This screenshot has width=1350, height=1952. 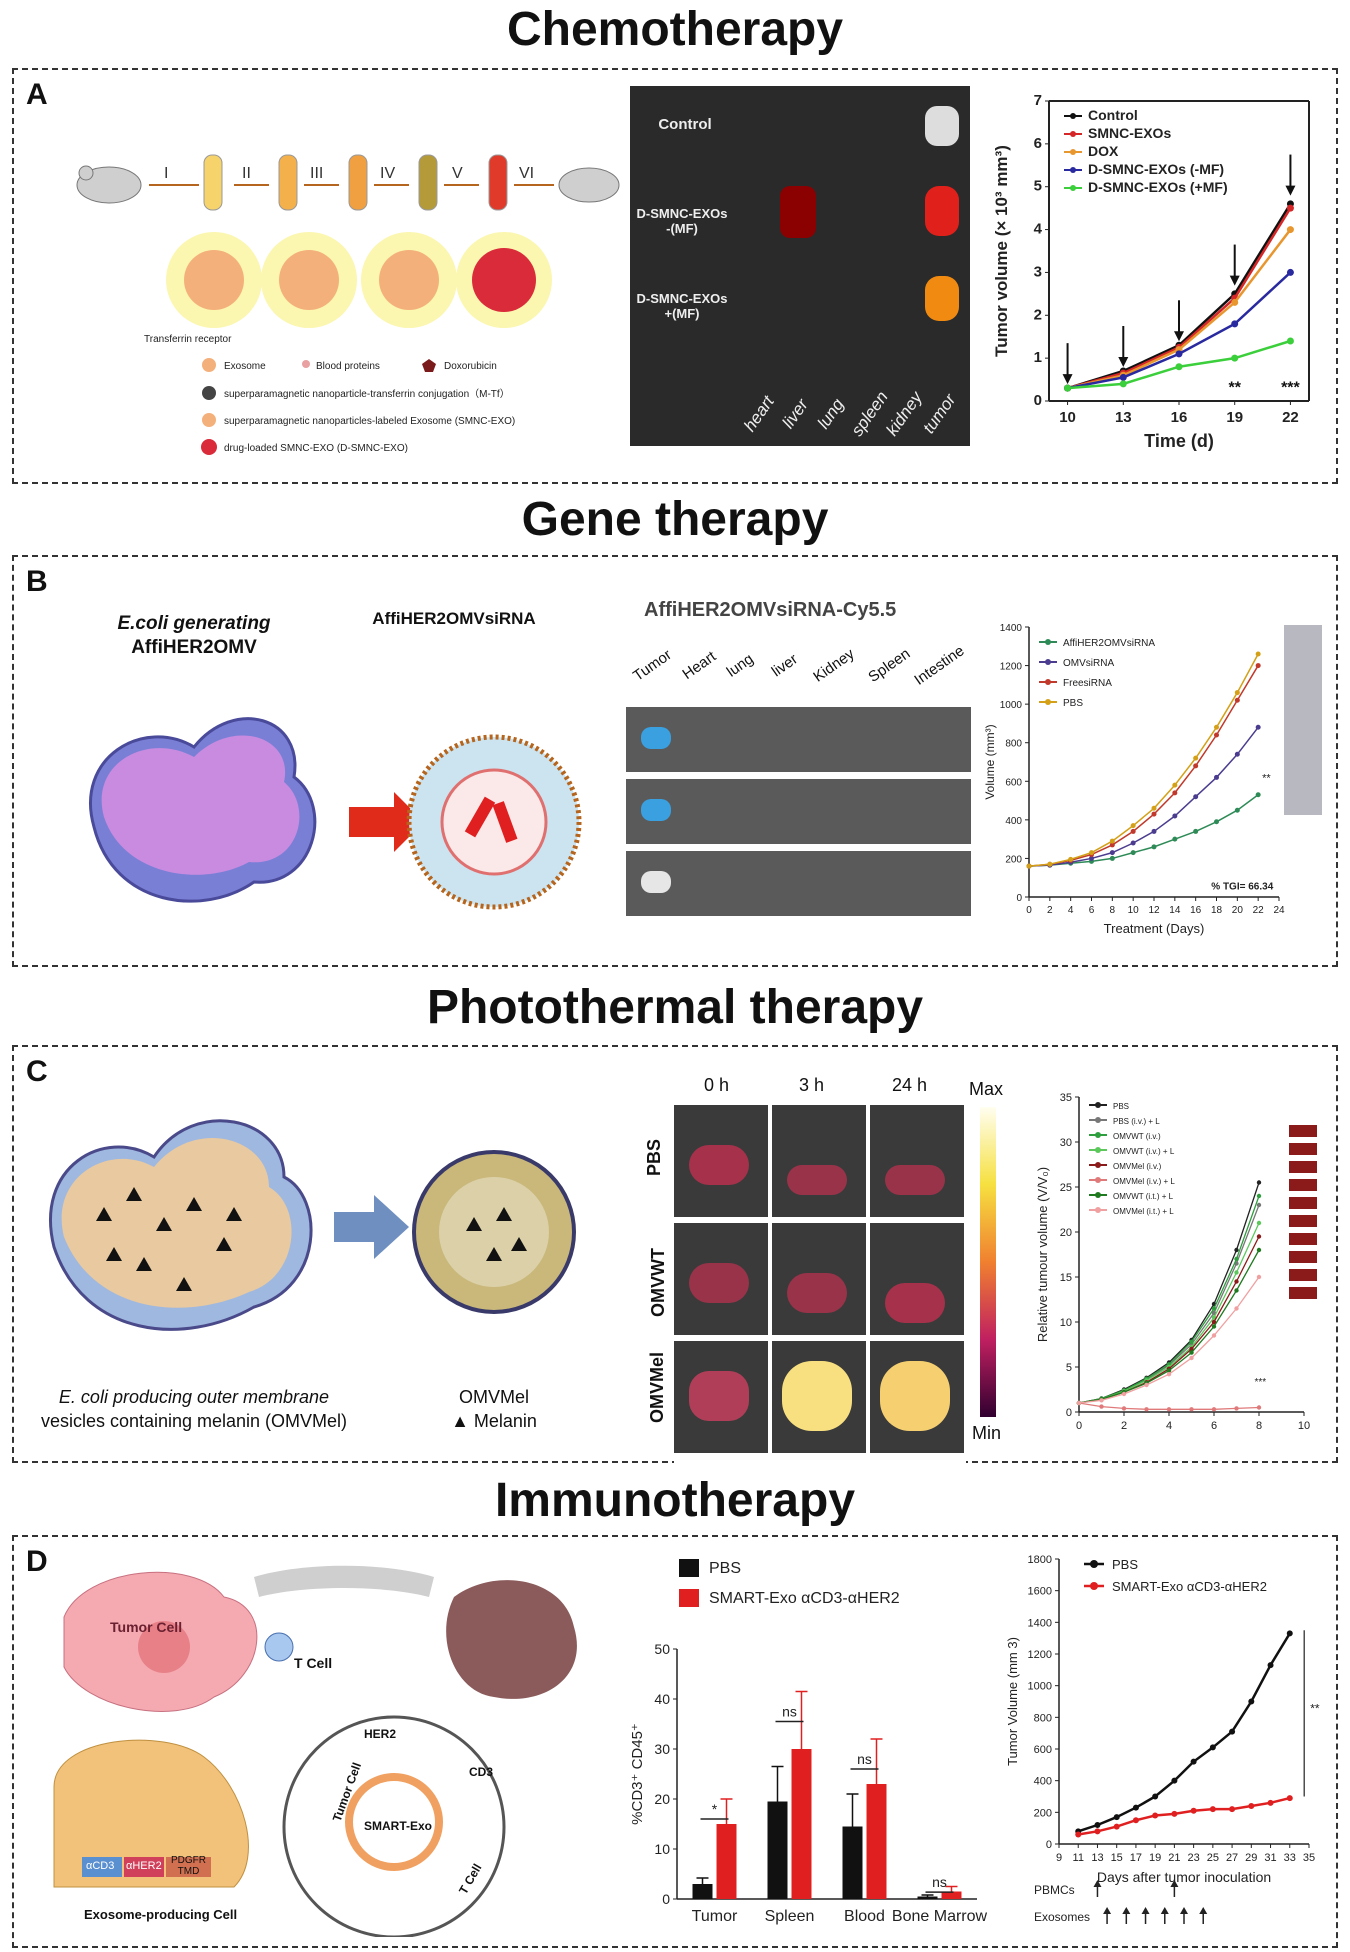 What do you see at coordinates (1117, 1858) in the screenshot?
I see `x-tick-label: 15` at bounding box center [1117, 1858].